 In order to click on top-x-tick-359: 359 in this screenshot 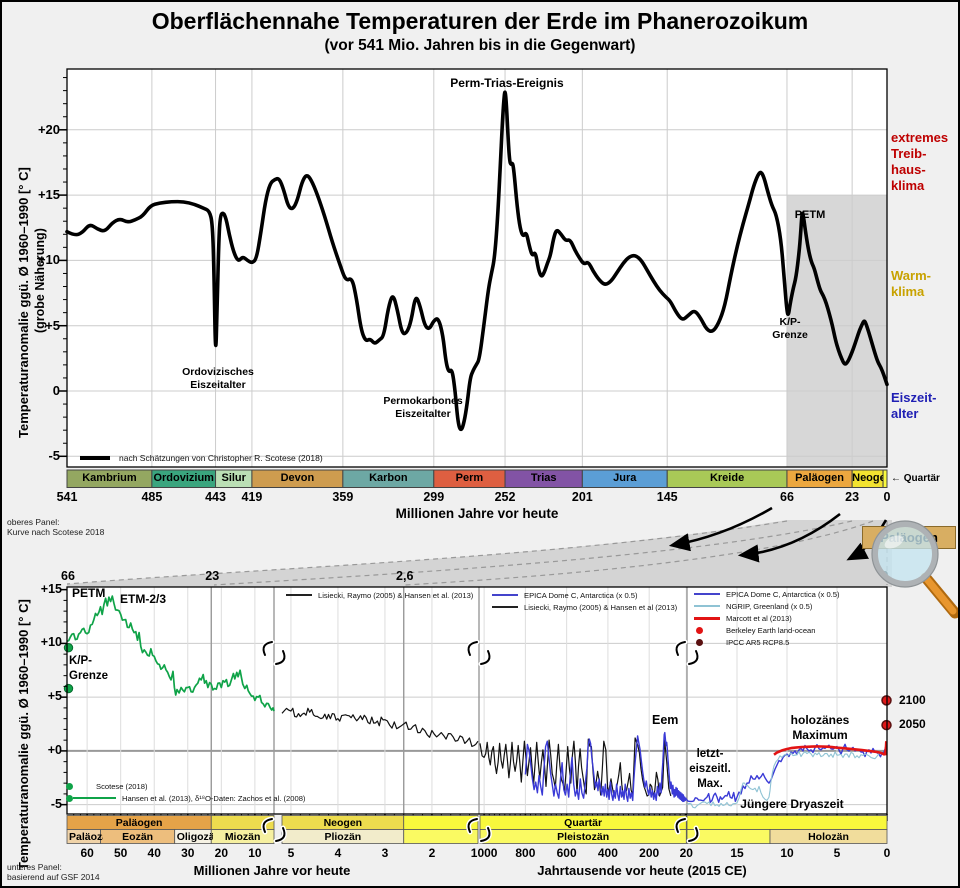, I will do `click(343, 497)`.